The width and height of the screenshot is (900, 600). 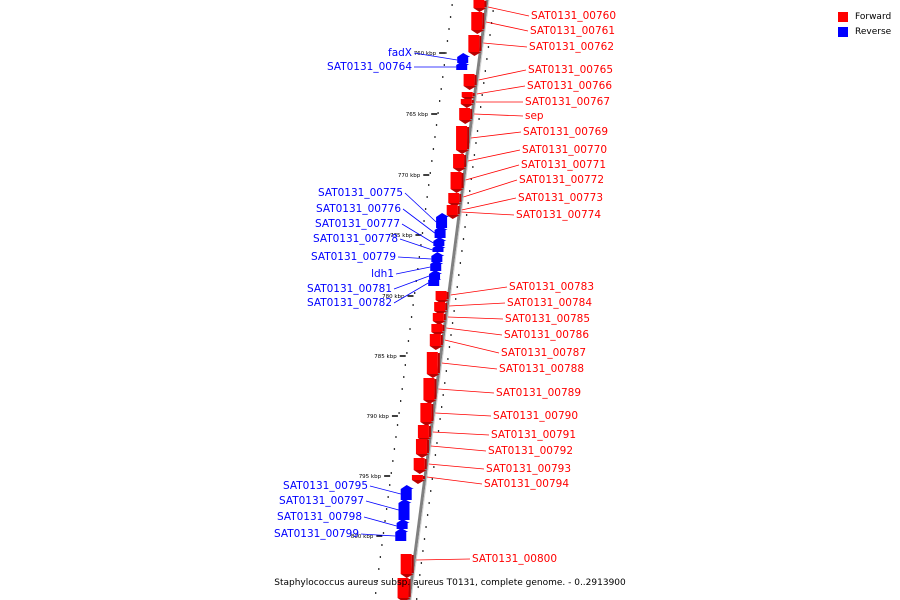 I want to click on forward-gene-label: SAT0131_00762, so click(x=571, y=47).